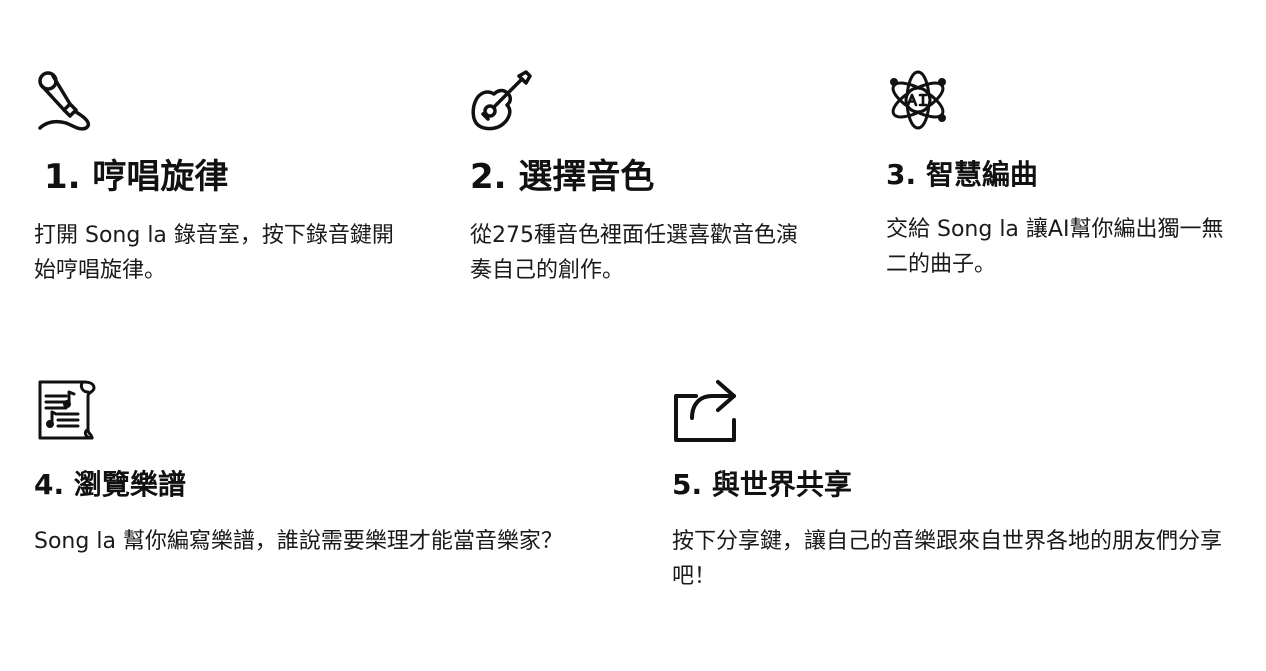  Describe the element at coordinates (136, 177) in the screenshot. I see `step-title: 1. 哼唱旋律` at that location.